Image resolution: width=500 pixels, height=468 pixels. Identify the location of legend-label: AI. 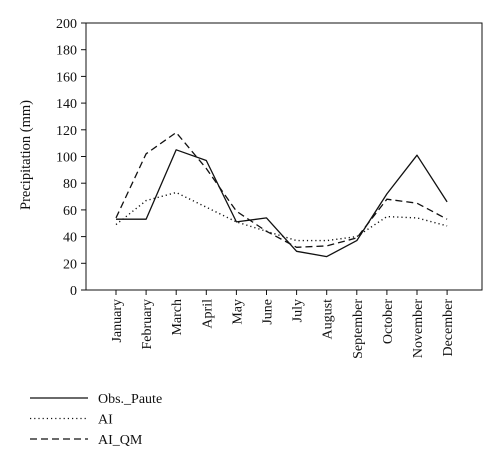
(105, 420).